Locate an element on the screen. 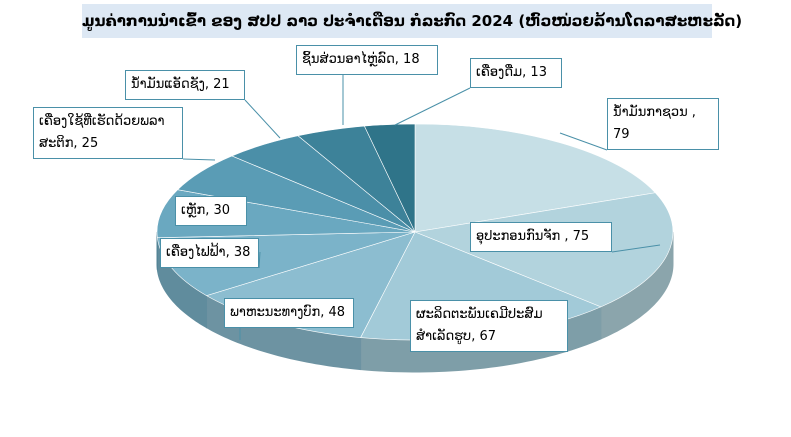 The height and width of the screenshot is (437, 791). label-text: , 67 is located at coordinates (483, 336).